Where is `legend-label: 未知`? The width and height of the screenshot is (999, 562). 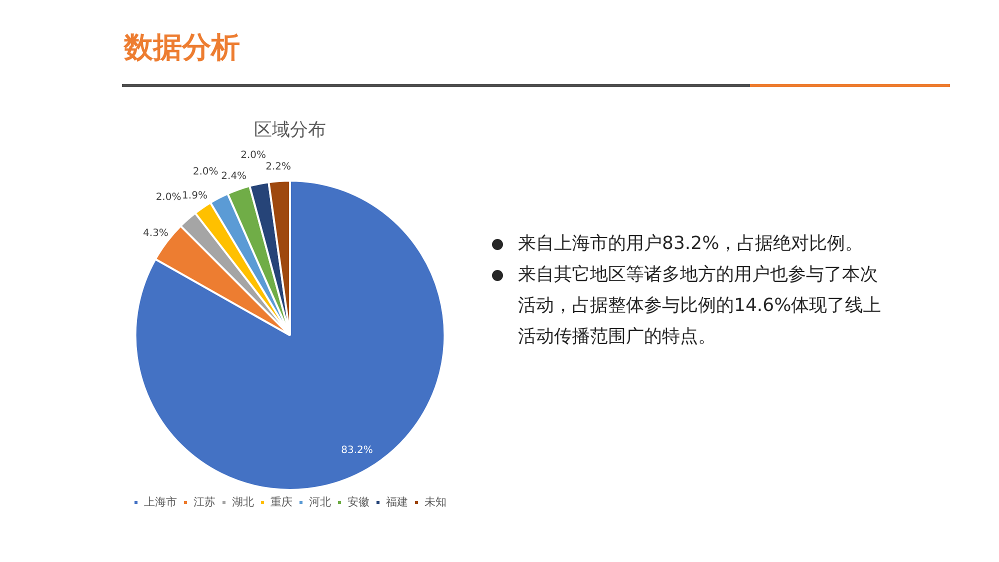 legend-label: 未知 is located at coordinates (435, 502).